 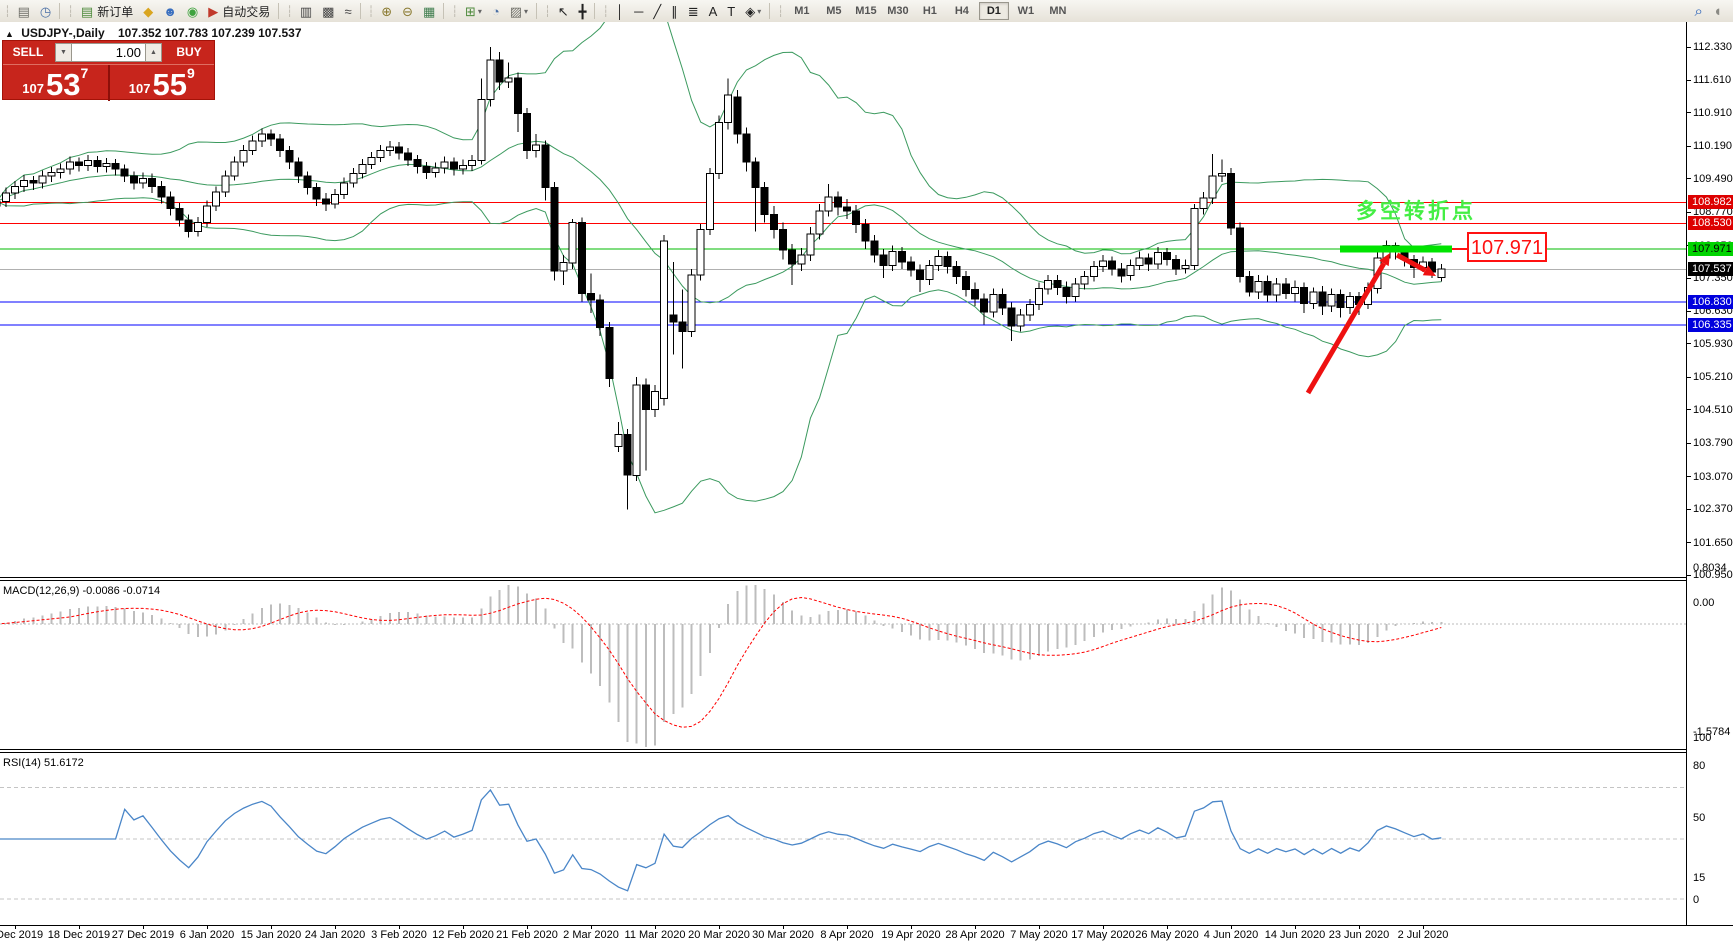 I want to click on timeframe-H1: H1, so click(x=930, y=11).